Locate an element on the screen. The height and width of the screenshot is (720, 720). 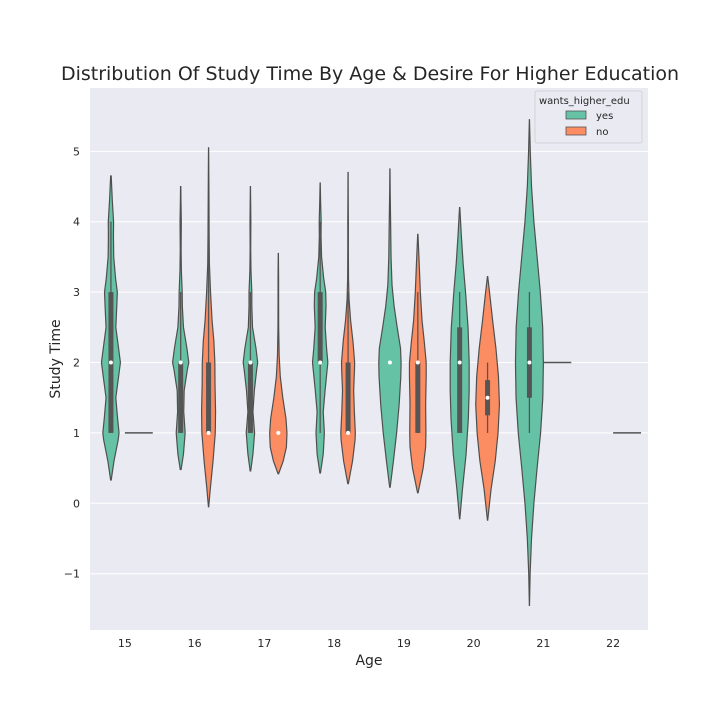
legend: wants_higher_edu yes no is located at coordinates (588, 117).